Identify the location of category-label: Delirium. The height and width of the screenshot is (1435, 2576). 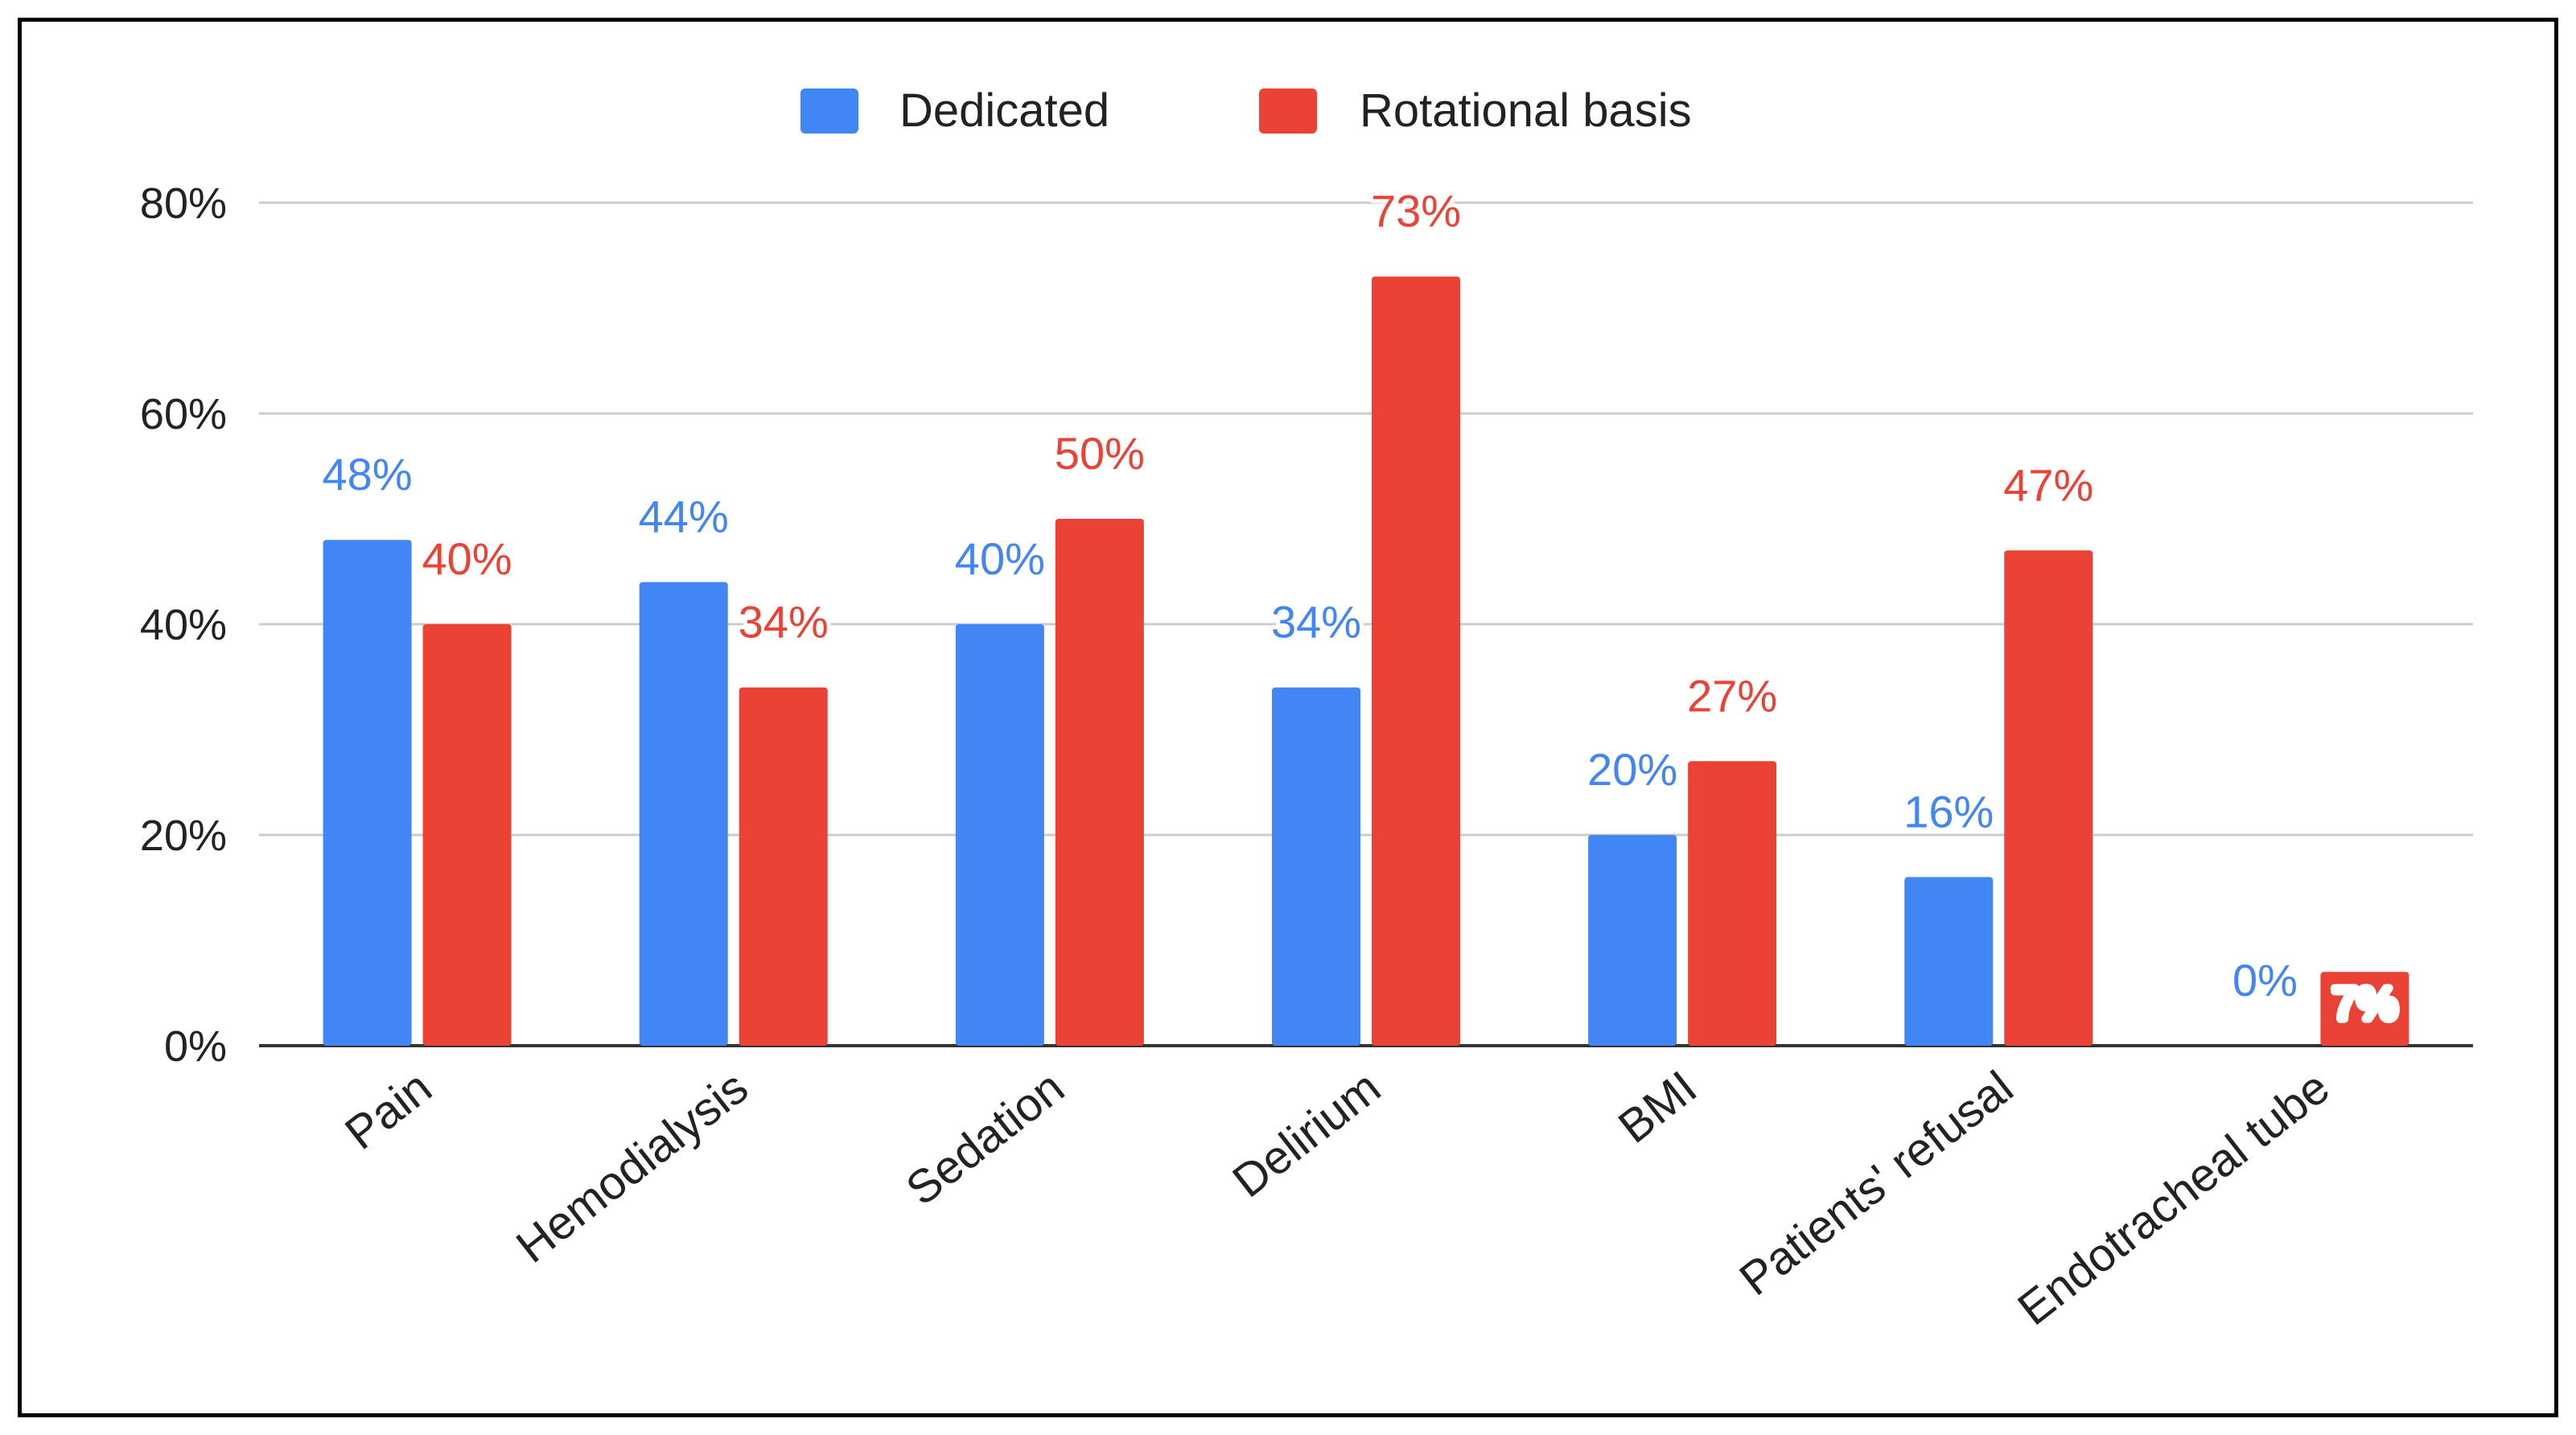
(1306, 1134).